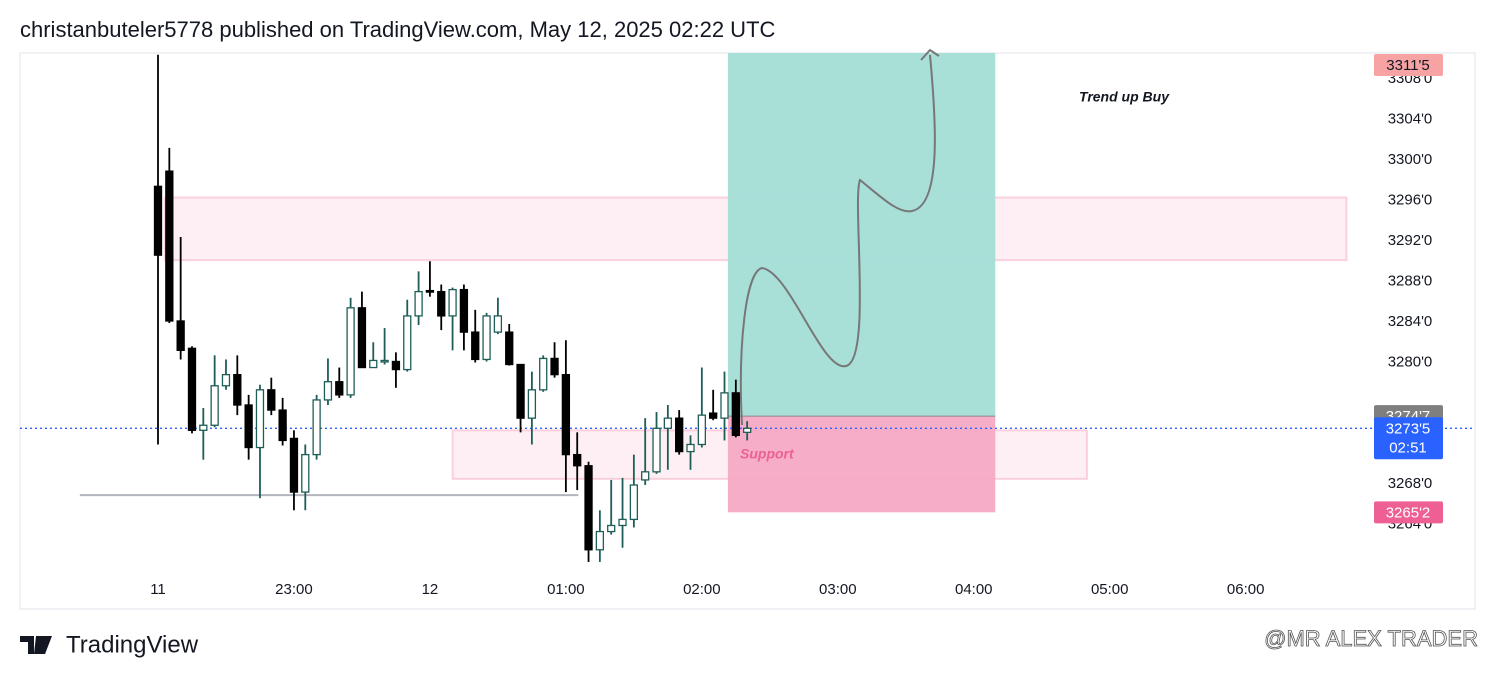 The height and width of the screenshot is (685, 1496). I want to click on price-label: 3311'5, so click(1407, 65).